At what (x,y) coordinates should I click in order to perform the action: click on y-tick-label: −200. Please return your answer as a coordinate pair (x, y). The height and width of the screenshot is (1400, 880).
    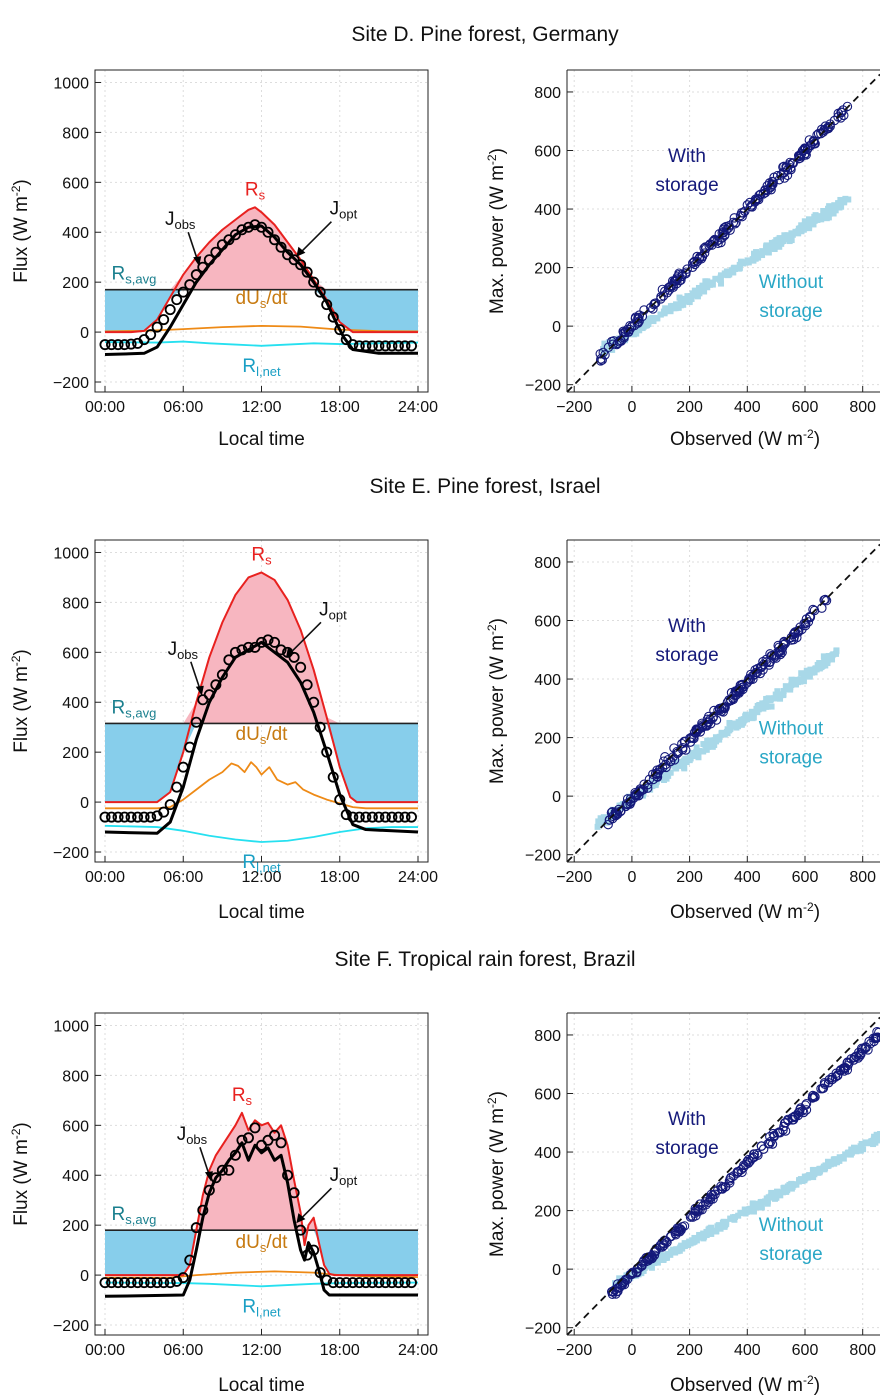
    Looking at the image, I should click on (71, 383).